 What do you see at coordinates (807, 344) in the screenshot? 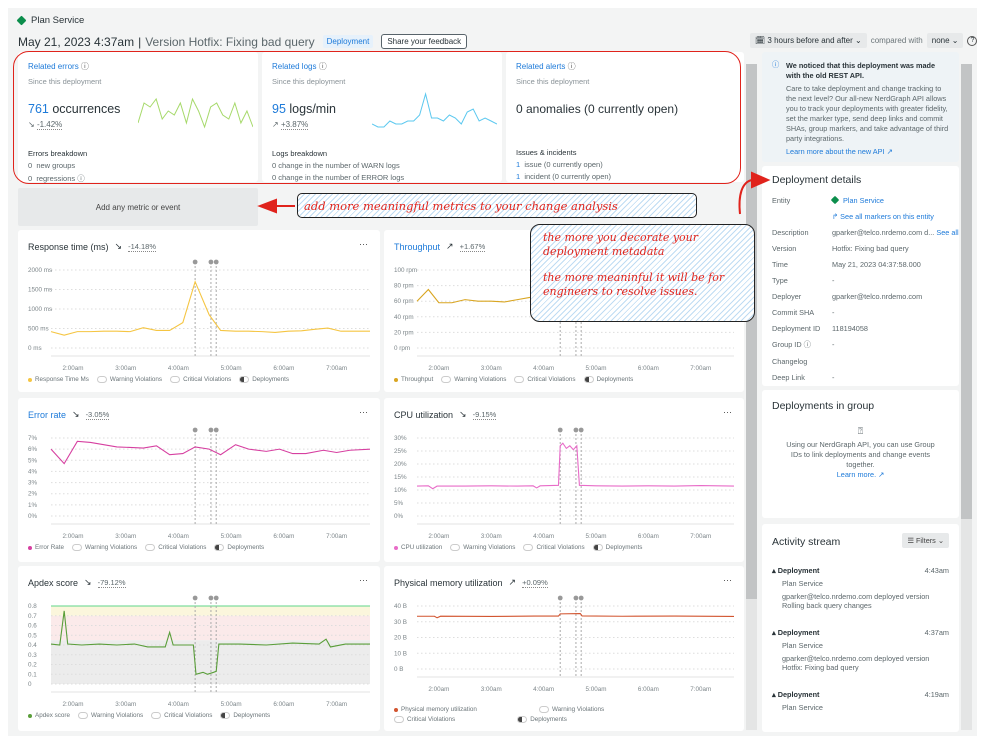
I see `help-icon: ⓘ` at bounding box center [807, 344].